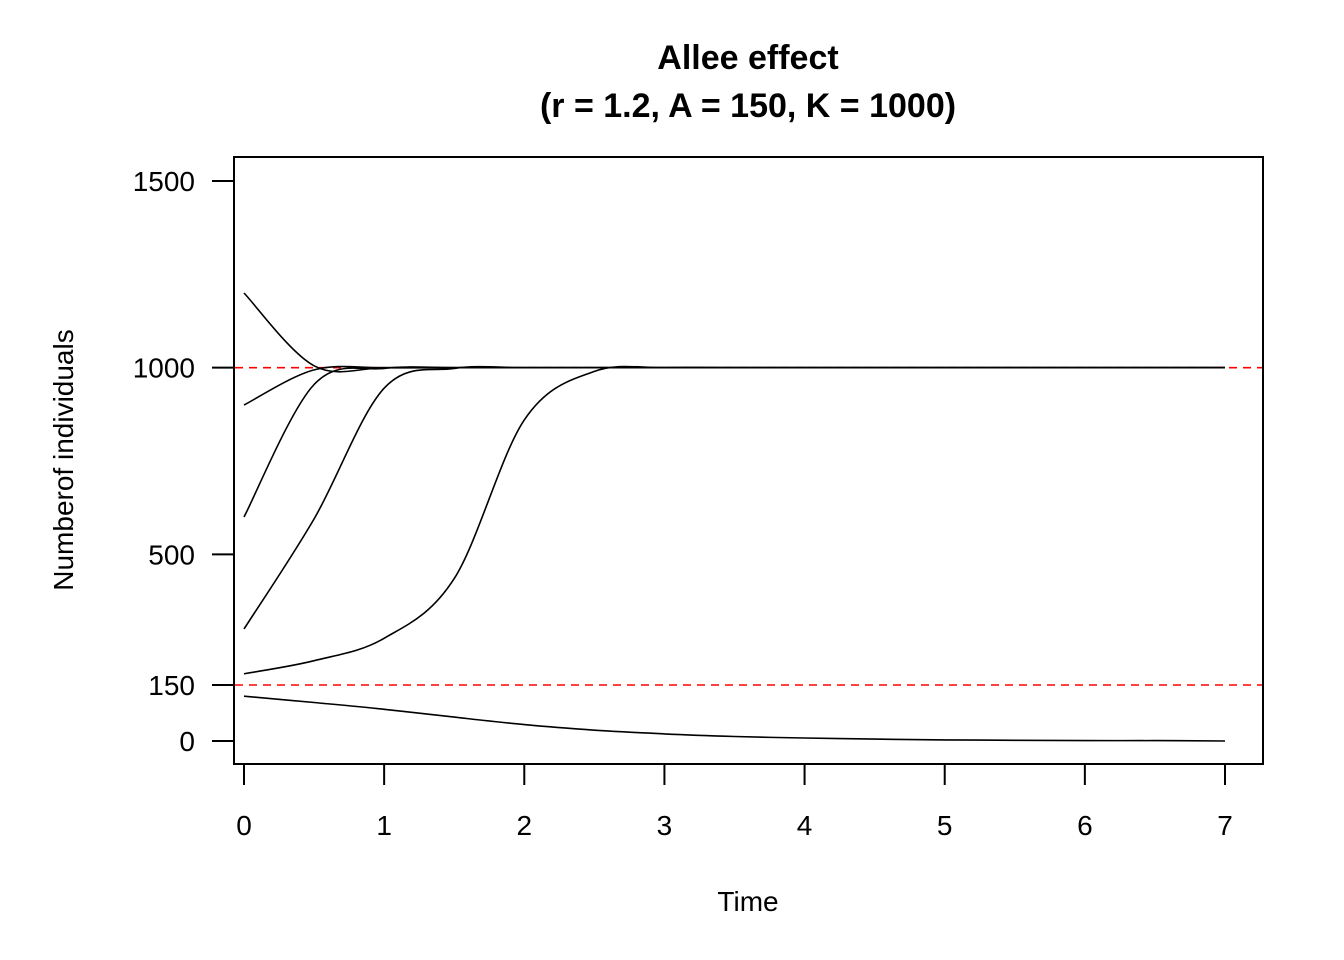 Image resolution: width=1344 pixels, height=960 pixels. I want to click on x-tick-label: 1, so click(384, 825).